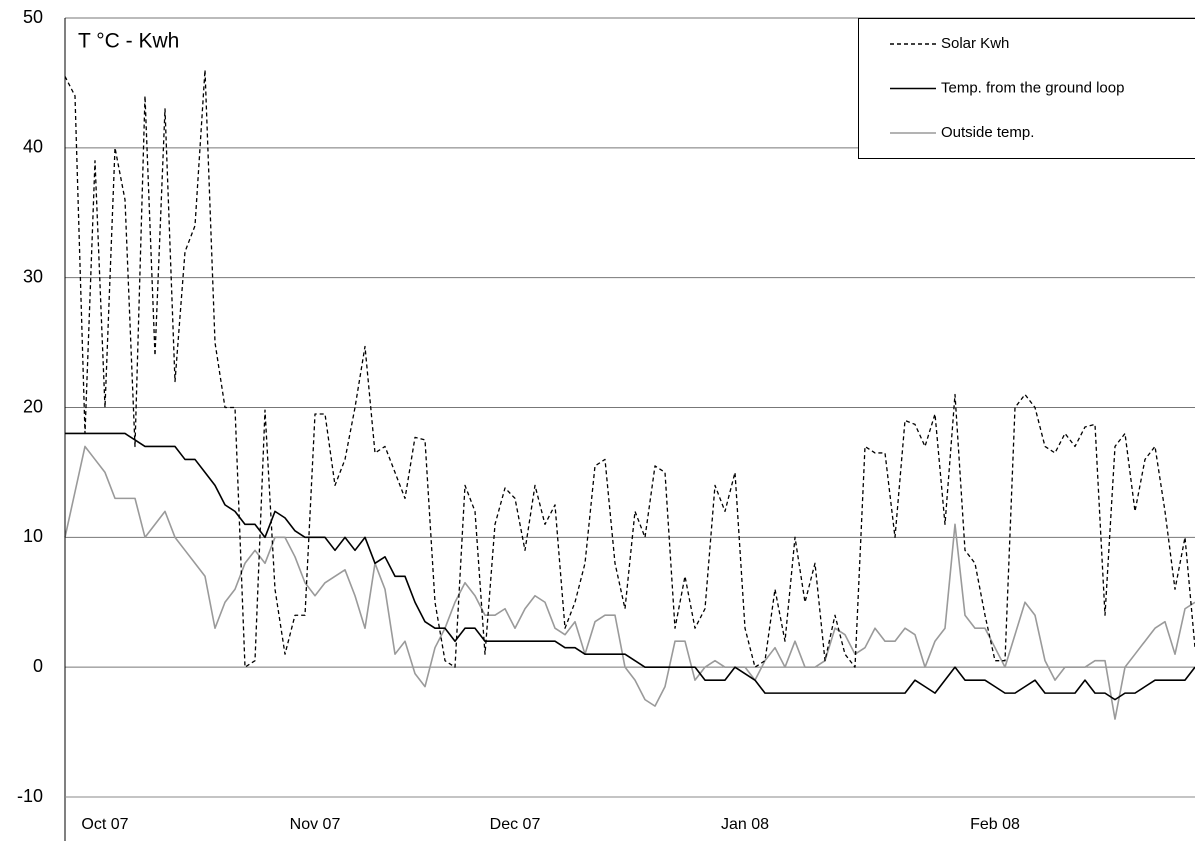  Describe the element at coordinates (33, 17) in the screenshot. I see `y-tick-label: 50` at that location.